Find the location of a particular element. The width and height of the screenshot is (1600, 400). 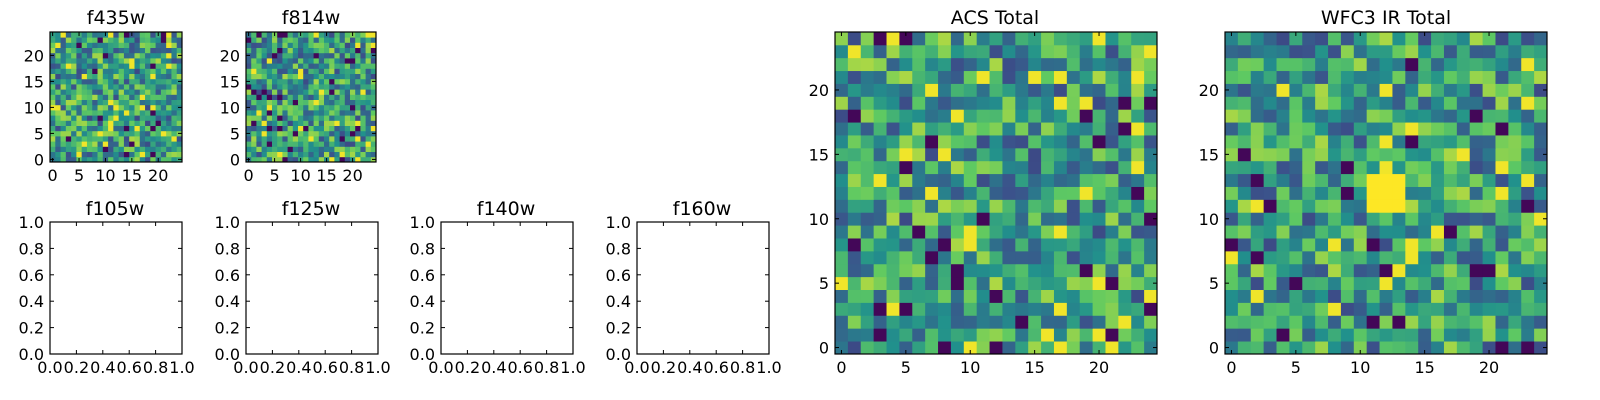

panel-0: 0 5 10 15 2005101520 is located at coordinates (103, 108).